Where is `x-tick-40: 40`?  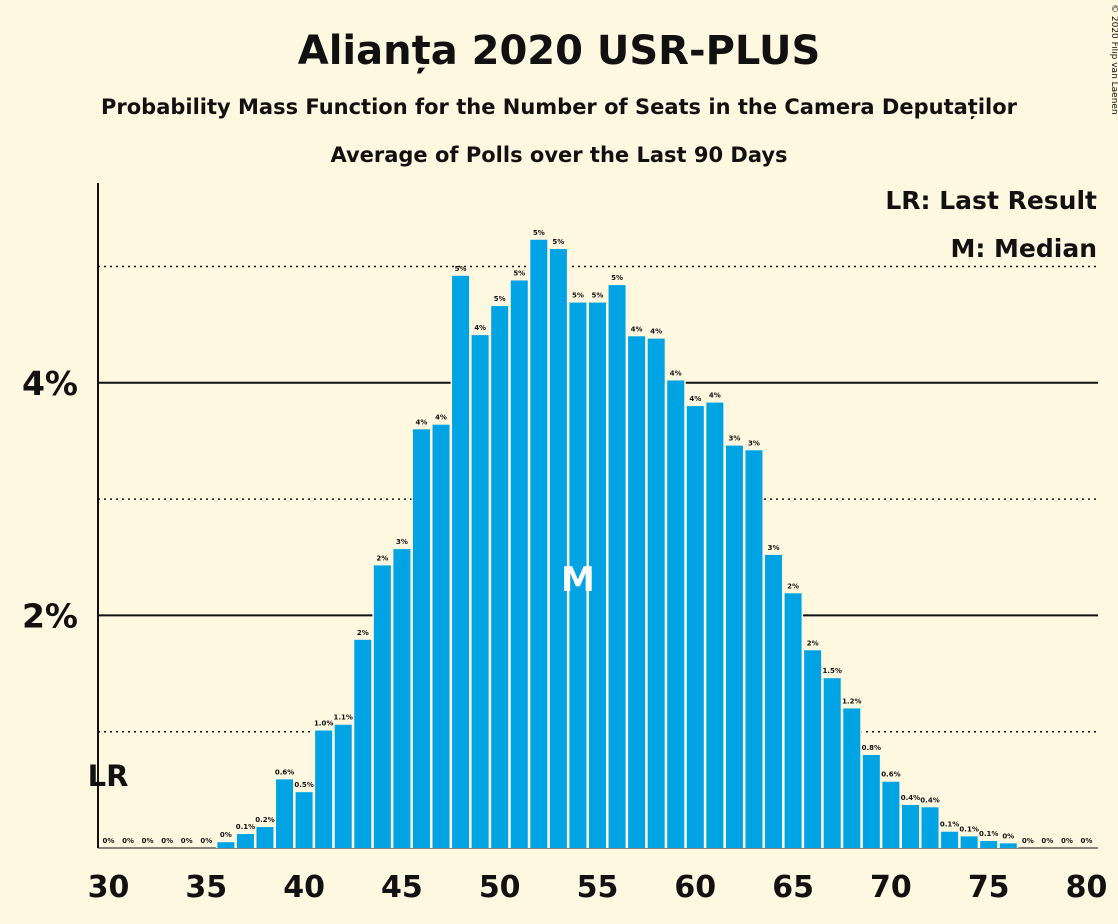 x-tick-40: 40 is located at coordinates (304, 887).